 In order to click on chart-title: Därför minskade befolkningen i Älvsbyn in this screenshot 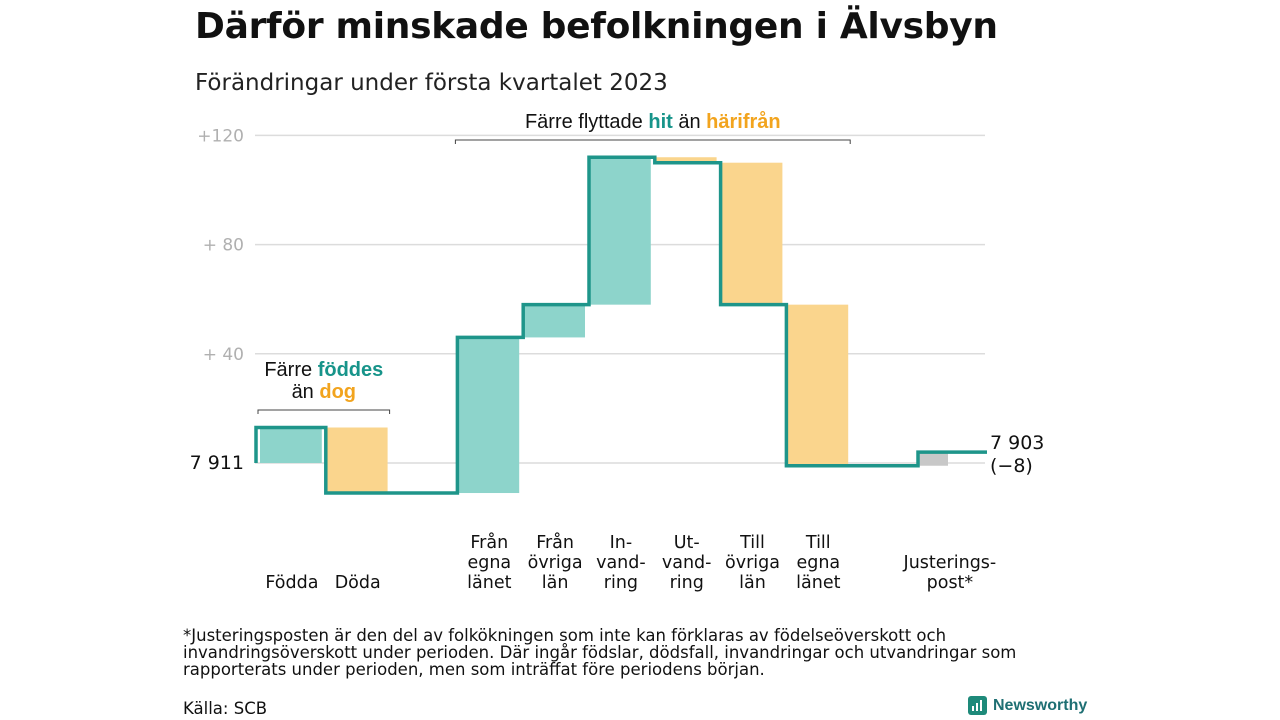, I will do `click(596, 26)`.